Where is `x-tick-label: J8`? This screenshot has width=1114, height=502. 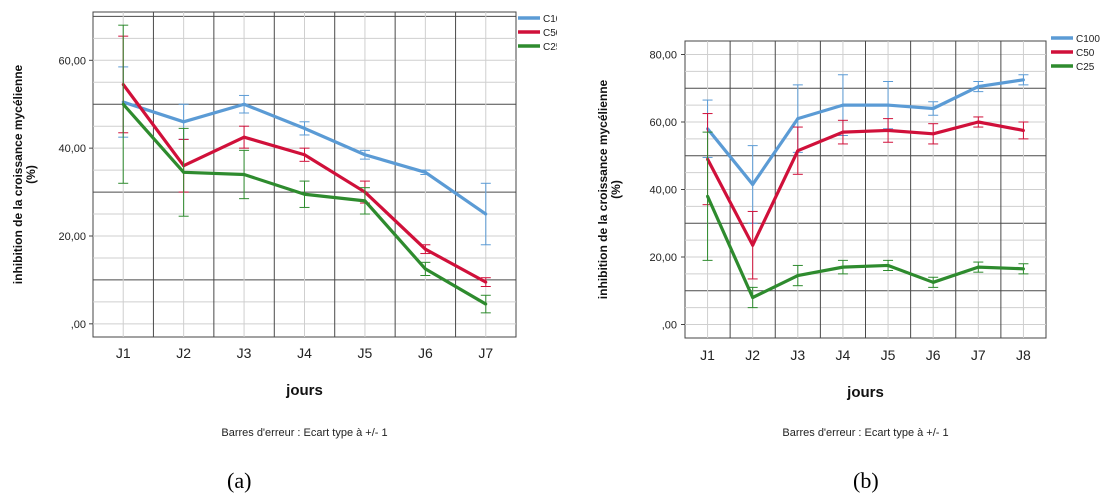 x-tick-label: J8 is located at coordinates (1023, 355).